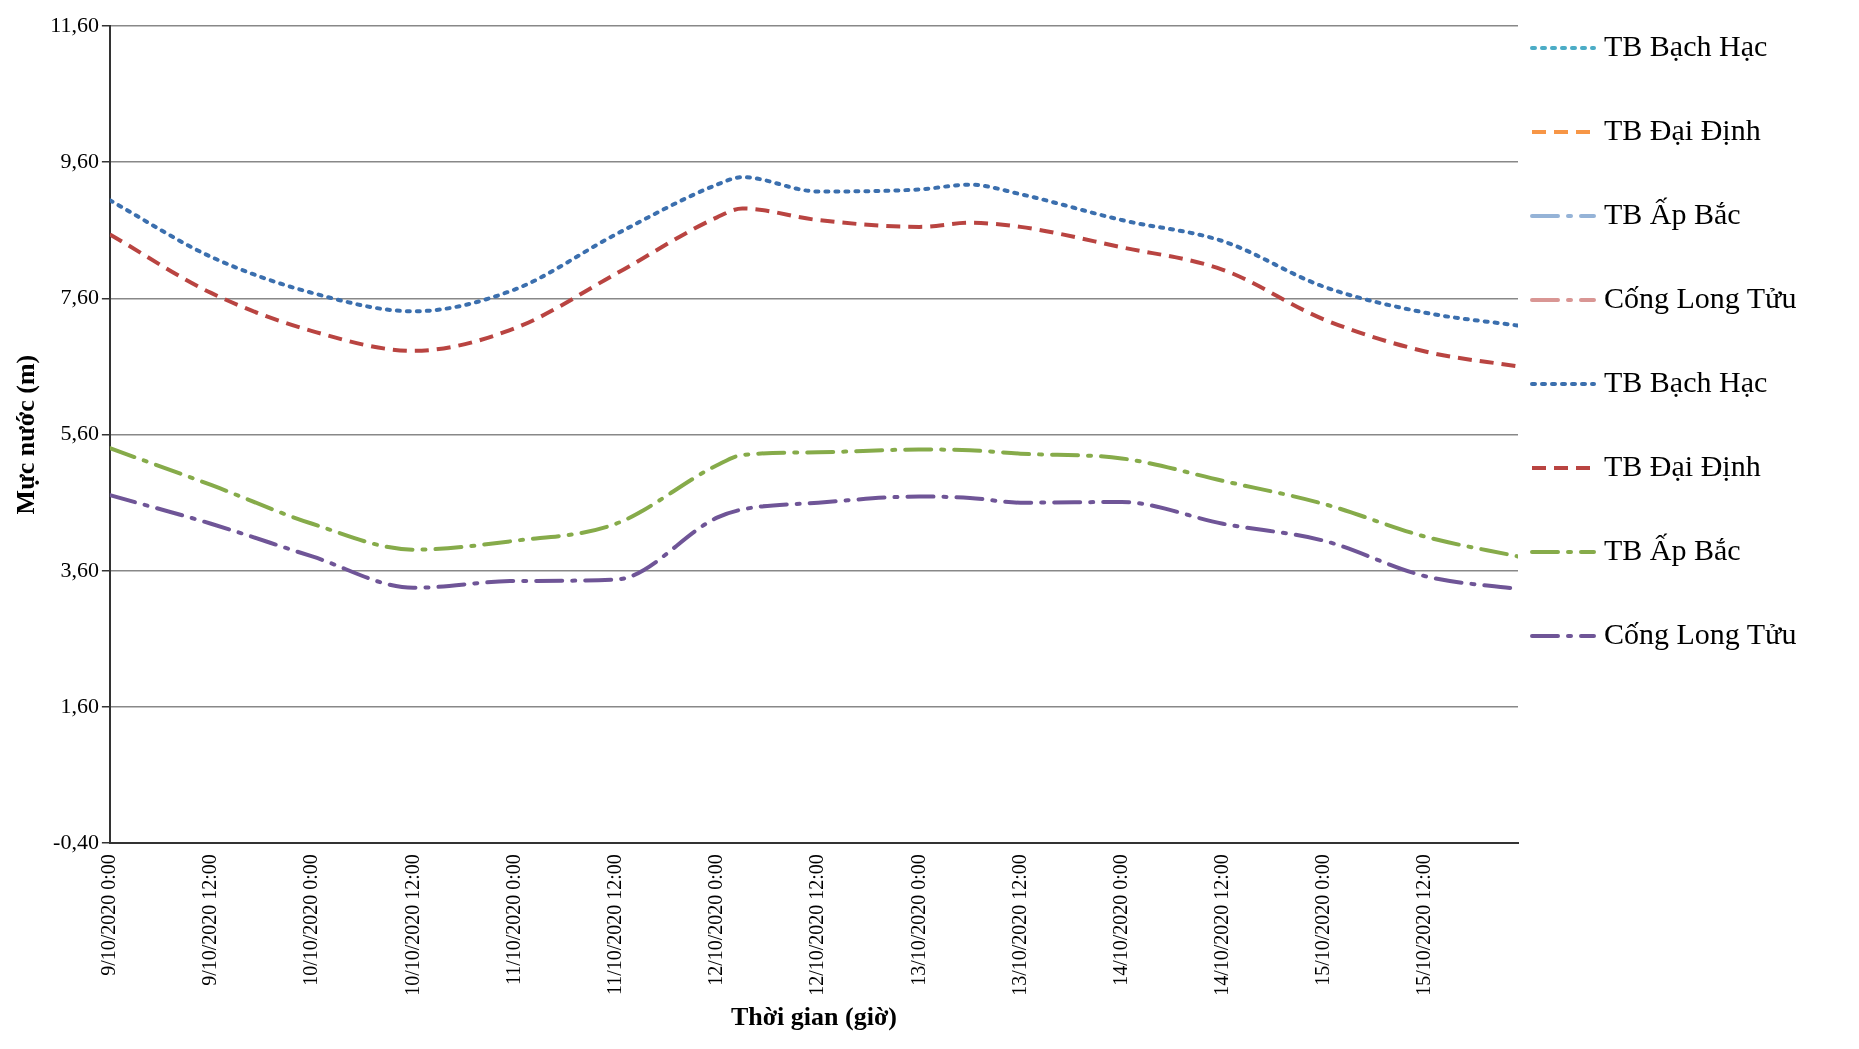 The width and height of the screenshot is (1859, 1049). Describe the element at coordinates (813, 1017) in the screenshot. I see `x-axis-title: Thời gian (giờ)` at that location.